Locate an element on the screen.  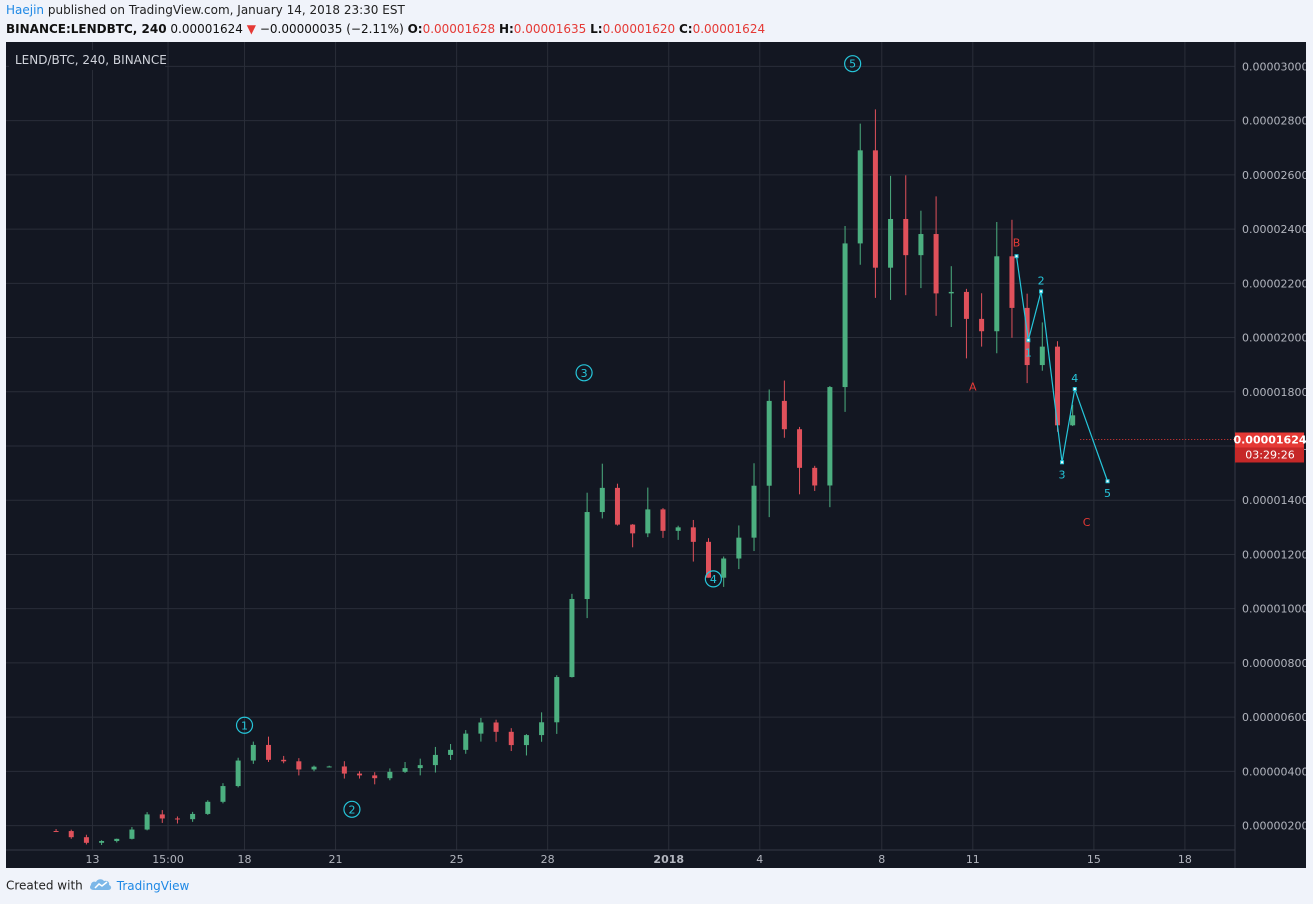
price-tick-label: 0.00002800 is located at coordinates (1274, 121).